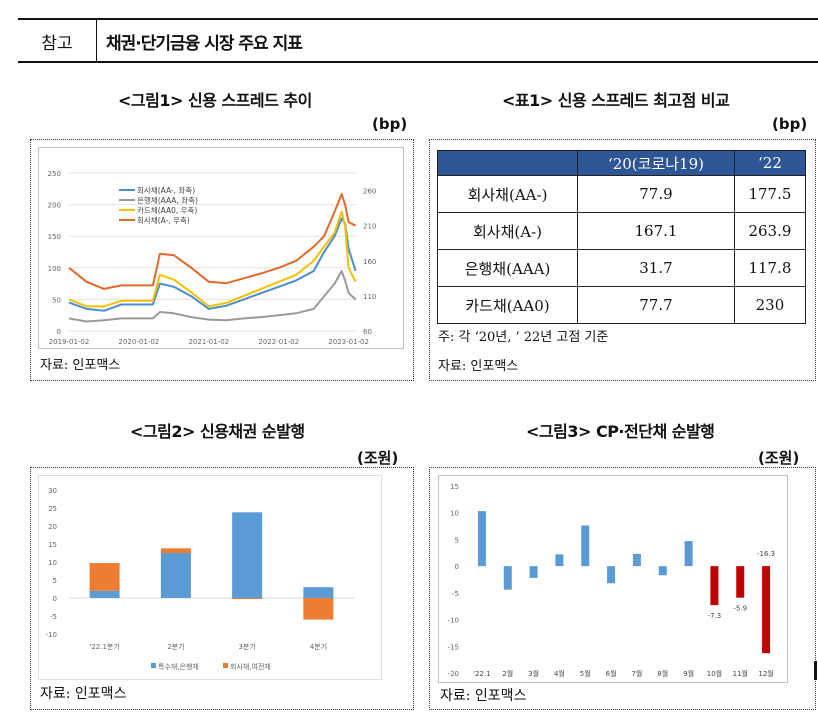 The height and width of the screenshot is (726, 818). What do you see at coordinates (54, 174) in the screenshot?
I see `y-left-tick-label: 250` at bounding box center [54, 174].